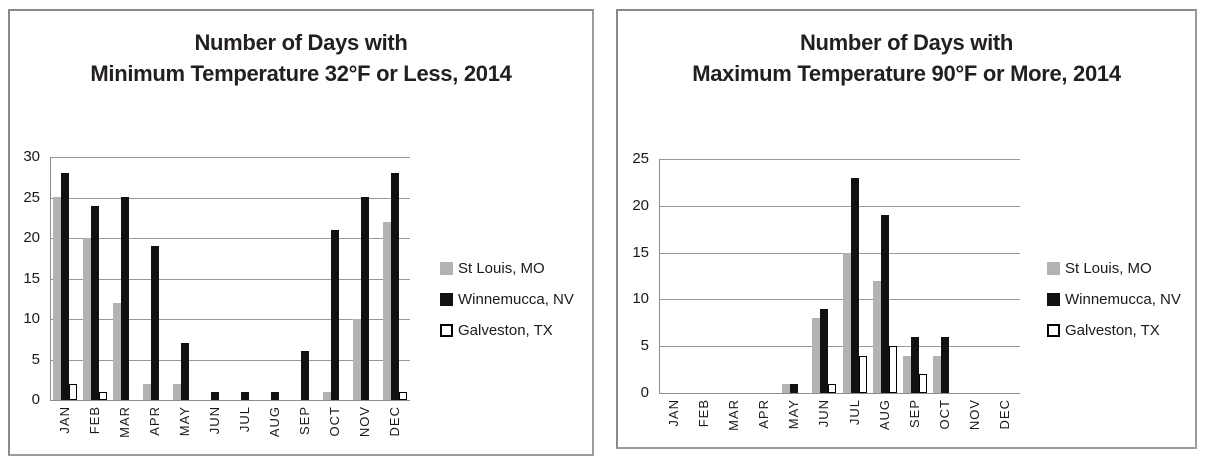 The height and width of the screenshot is (469, 1208). What do you see at coordinates (301, 42) in the screenshot?
I see `chart-title-line-1: Number of Days with` at bounding box center [301, 42].